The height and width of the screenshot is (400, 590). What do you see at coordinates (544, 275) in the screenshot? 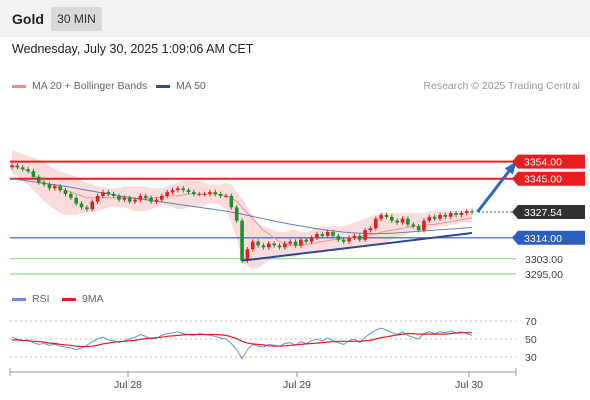
I see `price-level-label-5: 3295.00` at bounding box center [544, 275].